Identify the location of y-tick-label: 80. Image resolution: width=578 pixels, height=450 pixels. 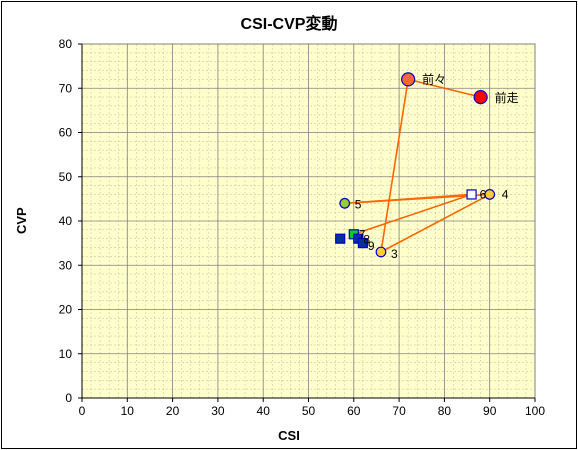
(66, 44).